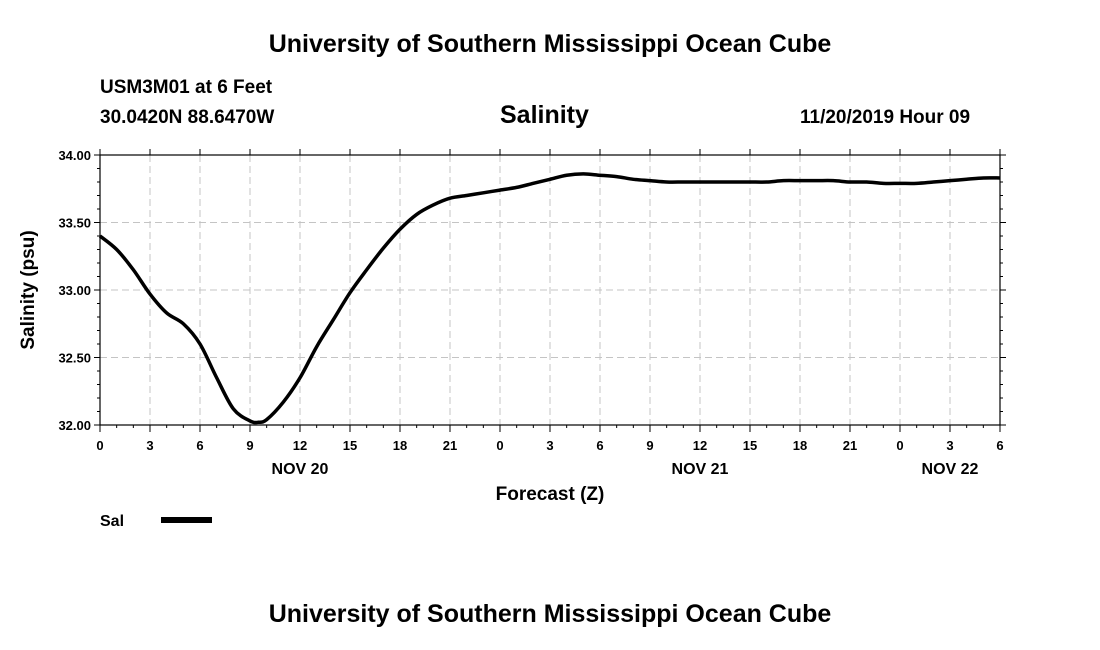 This screenshot has width=1100, height=650. I want to click on legend: Sal, so click(156, 521).